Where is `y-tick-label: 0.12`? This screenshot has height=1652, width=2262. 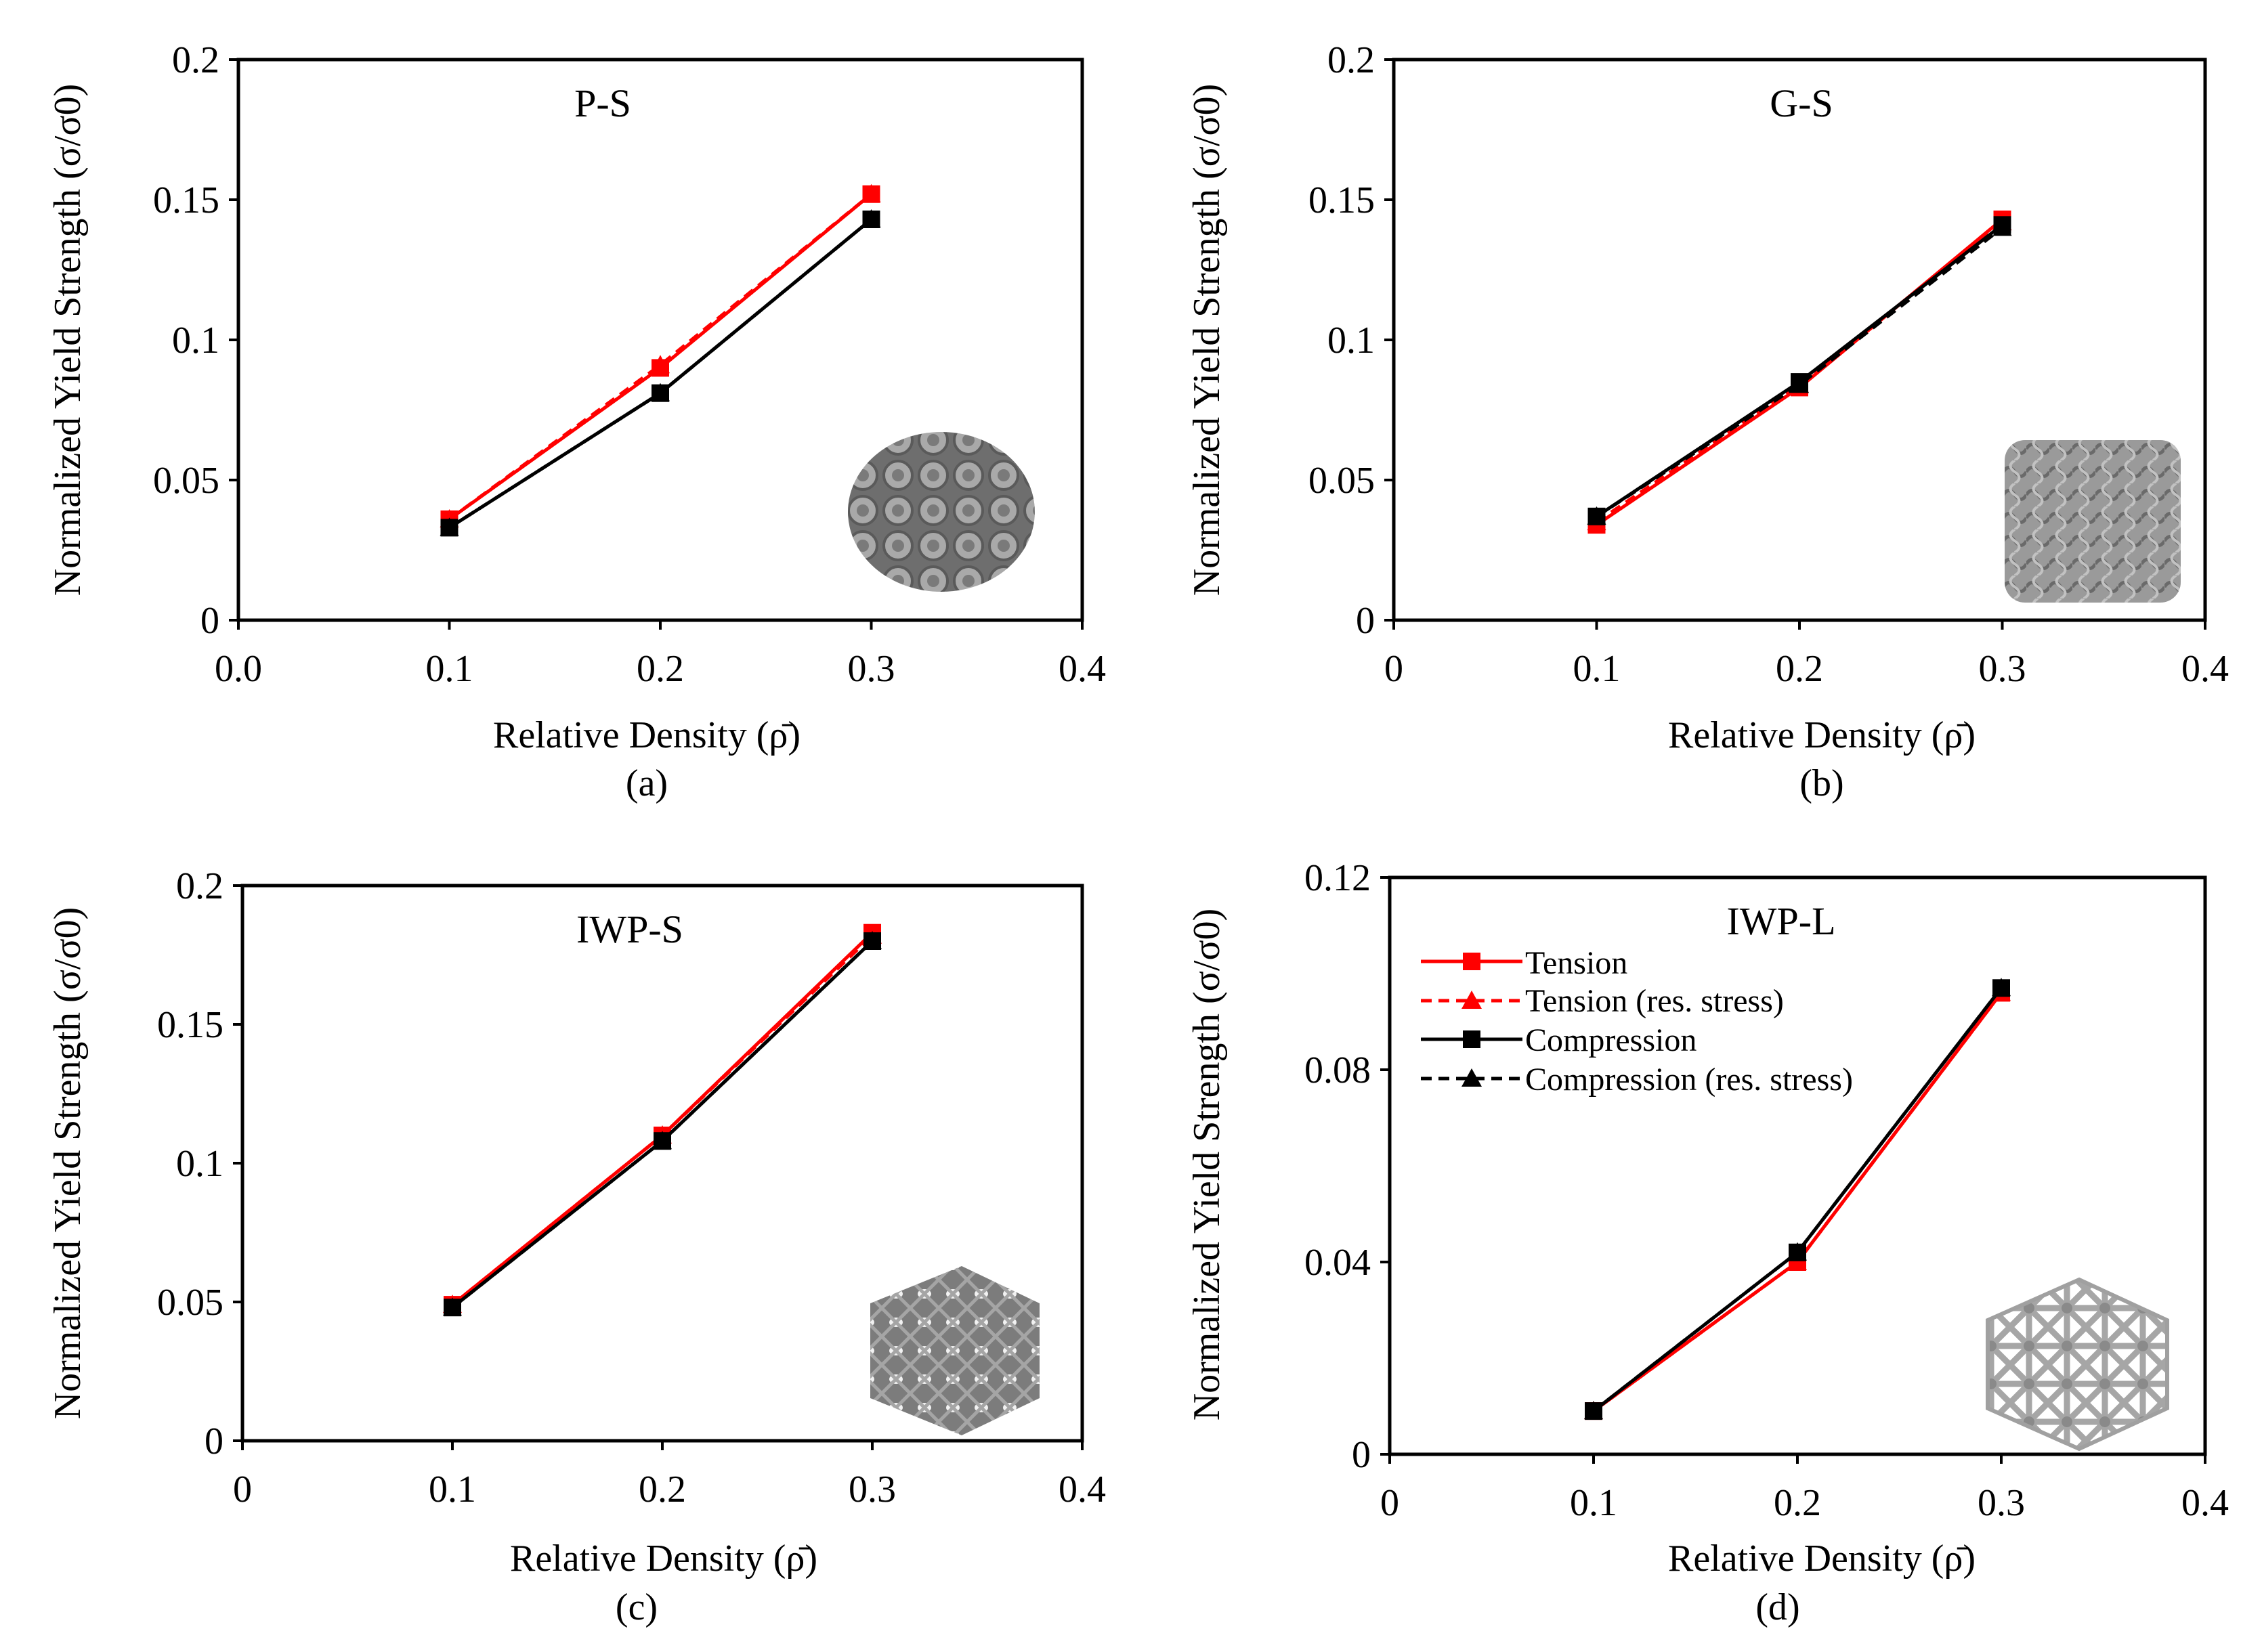 y-tick-label: 0.12 is located at coordinates (1337, 878).